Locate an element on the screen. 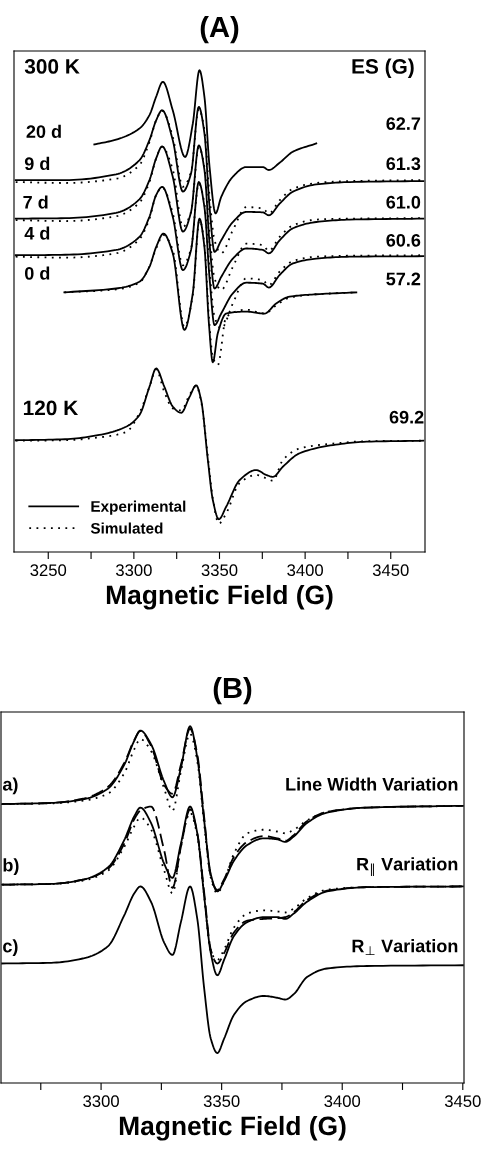 Image resolution: width=485 pixels, height=1157 pixels. annotation: 20 d is located at coordinates (43, 131).